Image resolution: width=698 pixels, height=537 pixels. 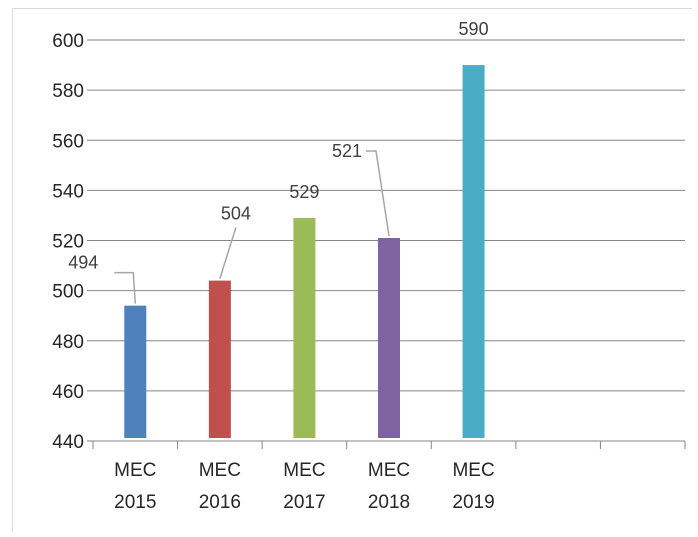 I want to click on data-label: 590, so click(x=474, y=29).